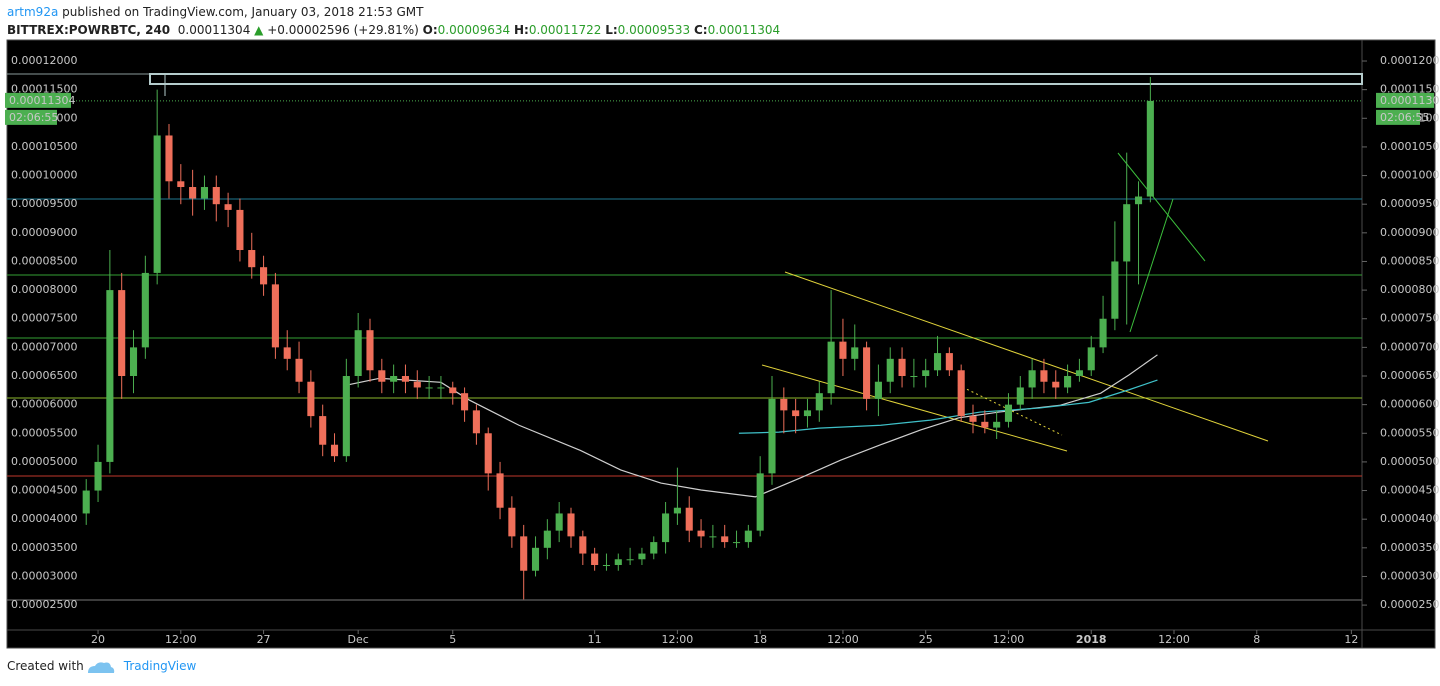 The image size is (1440, 686). Describe the element at coordinates (1410, 318) in the screenshot. I see `y-tick-label: 0.00007500` at that location.